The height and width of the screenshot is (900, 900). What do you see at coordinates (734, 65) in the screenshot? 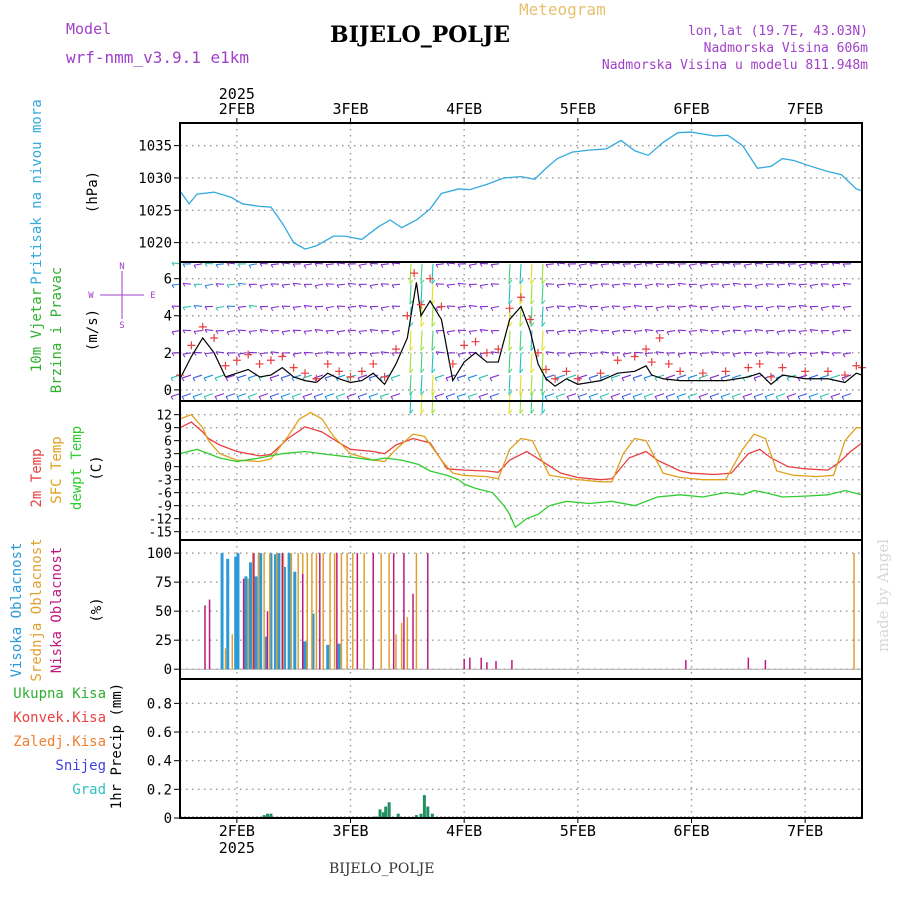
I see `model-elevation-text: Nadmorska Visina u modelu 811.948m` at bounding box center [734, 65].